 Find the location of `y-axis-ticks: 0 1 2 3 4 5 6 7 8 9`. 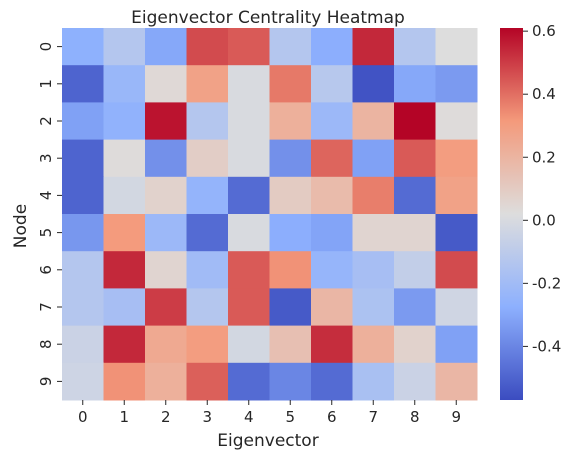

y-axis-ticks: 0 1 2 3 4 5 6 7 8 9 is located at coordinates (49, 214).